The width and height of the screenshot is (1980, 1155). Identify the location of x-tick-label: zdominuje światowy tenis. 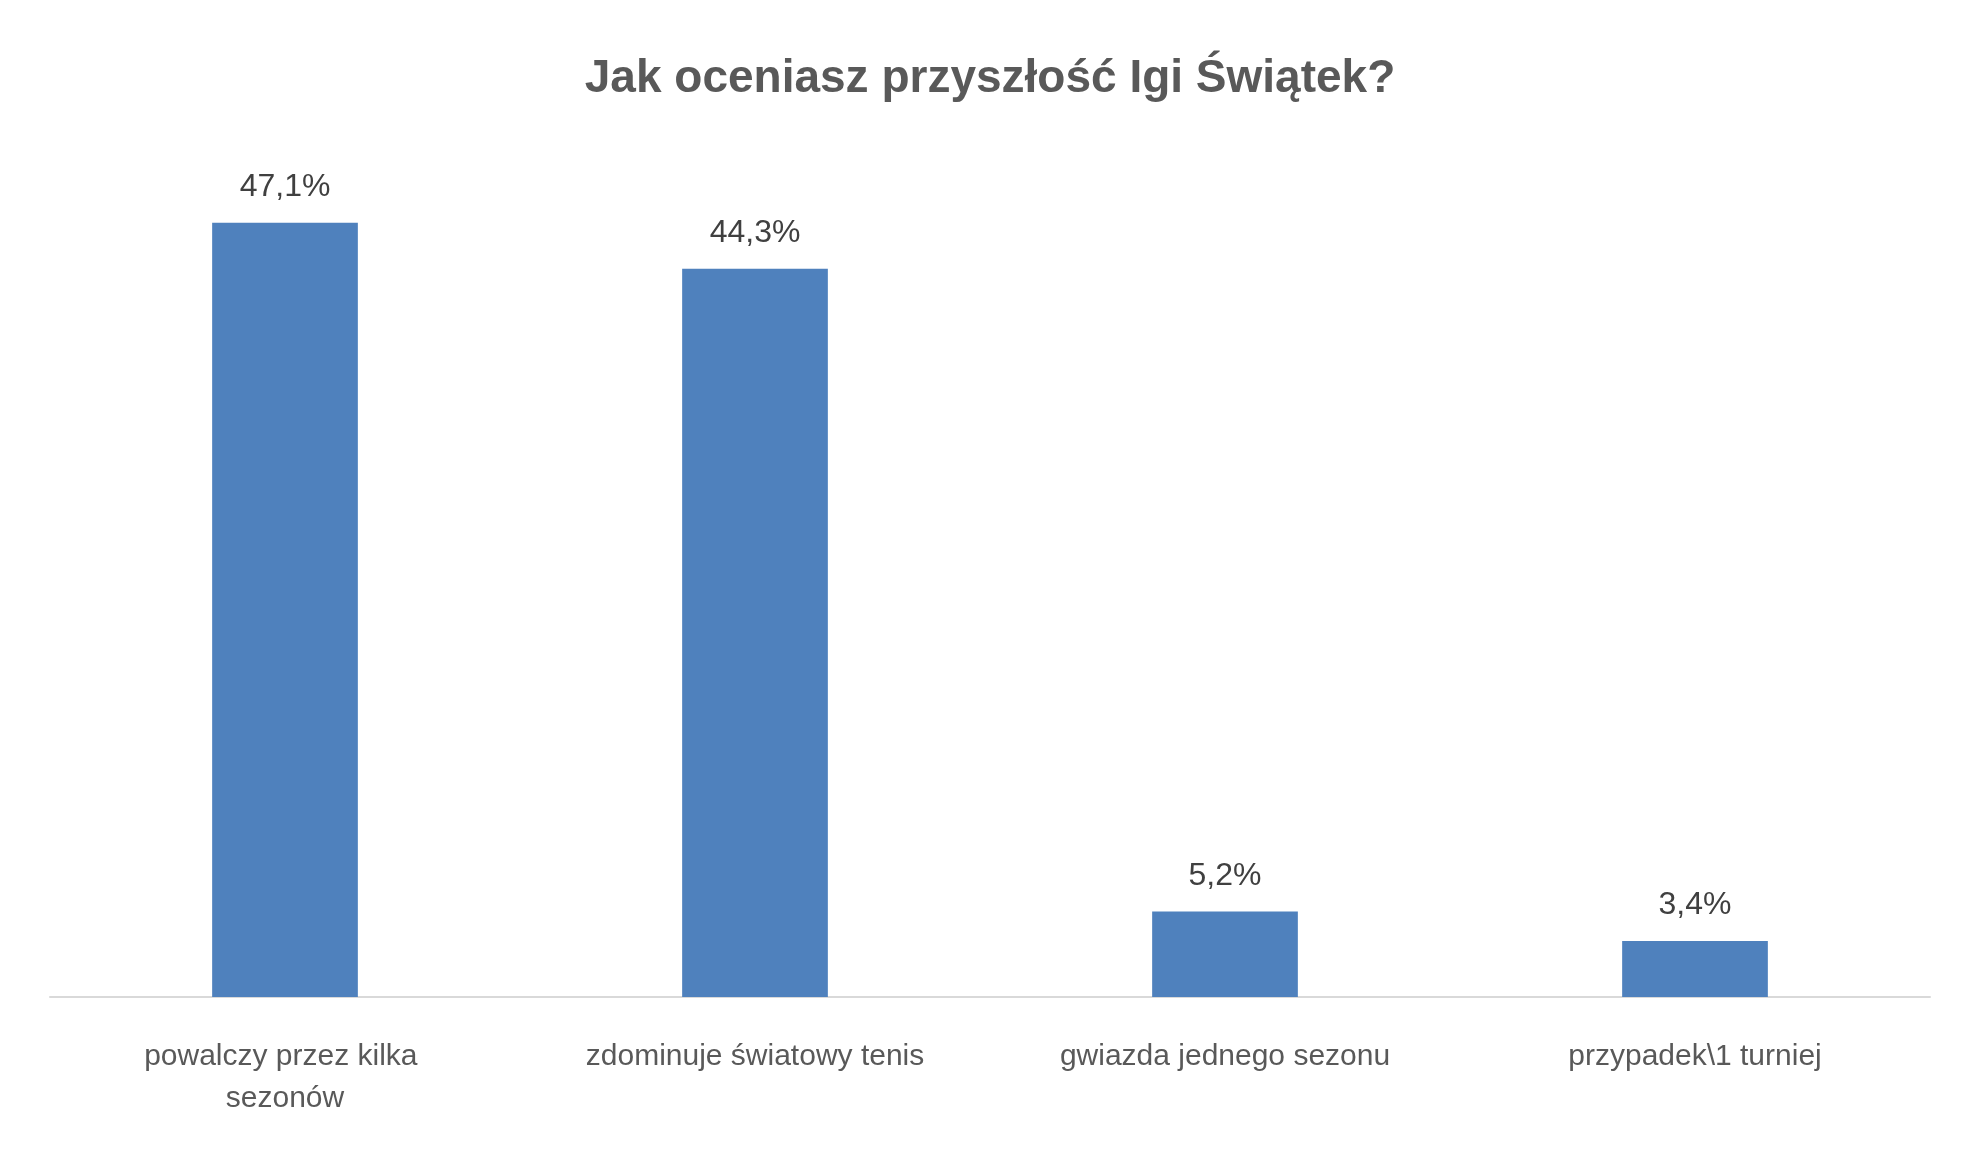
(755, 1054).